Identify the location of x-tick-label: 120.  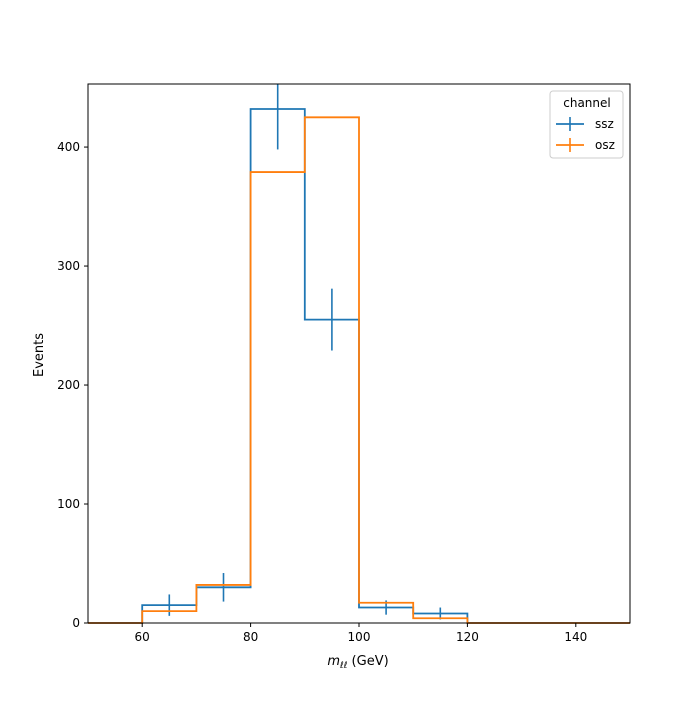
(467, 637).